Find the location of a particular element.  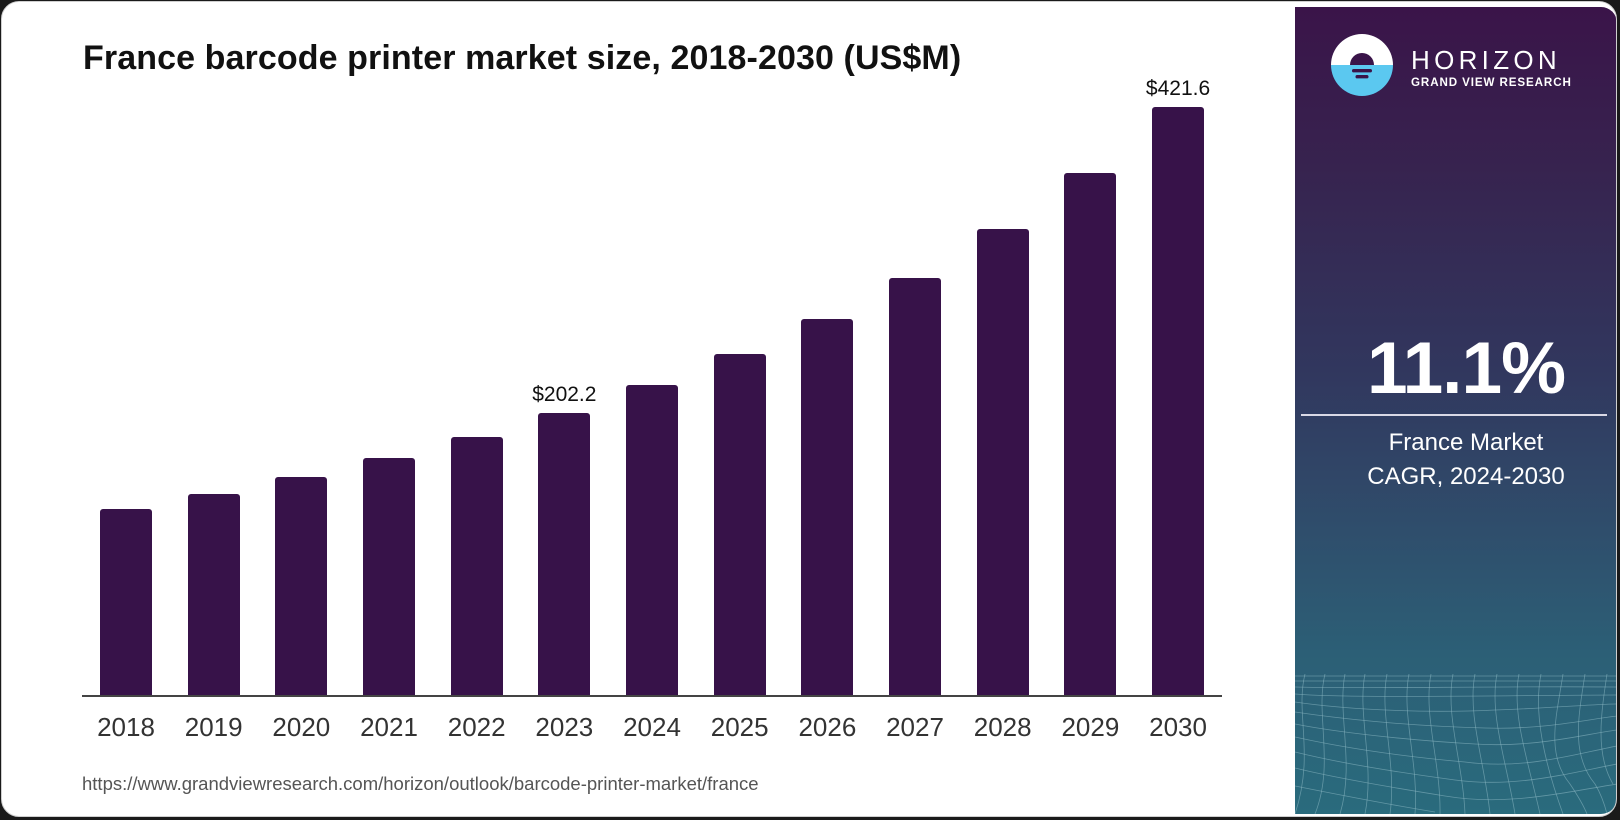

x-tick-label: 2022 is located at coordinates (476, 727).